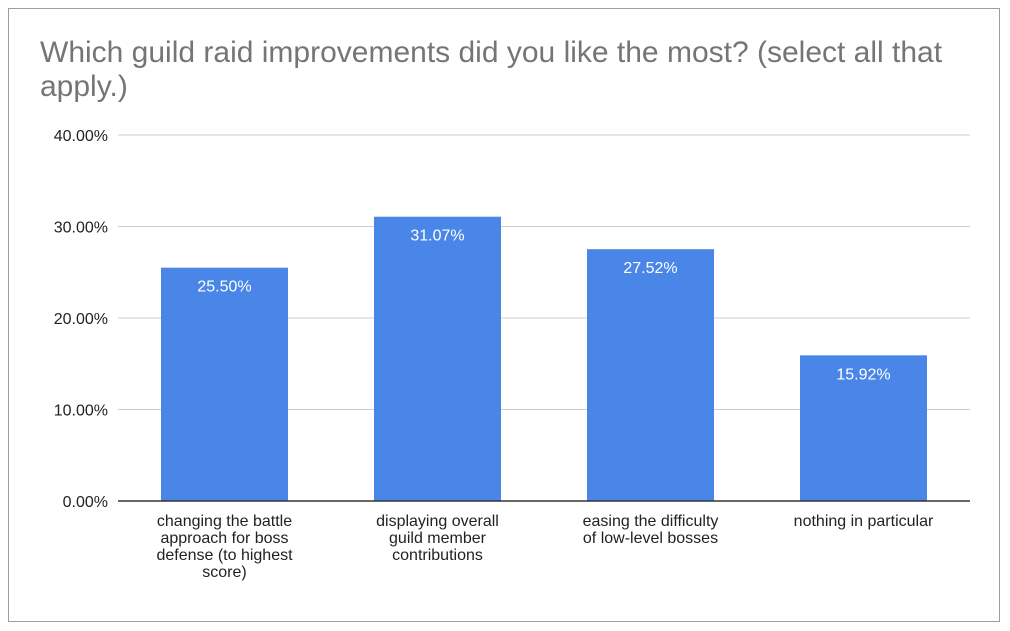 The width and height of the screenshot is (1010, 631). Describe the element at coordinates (224, 287) in the screenshot. I see `data-label: 25.50%` at that location.